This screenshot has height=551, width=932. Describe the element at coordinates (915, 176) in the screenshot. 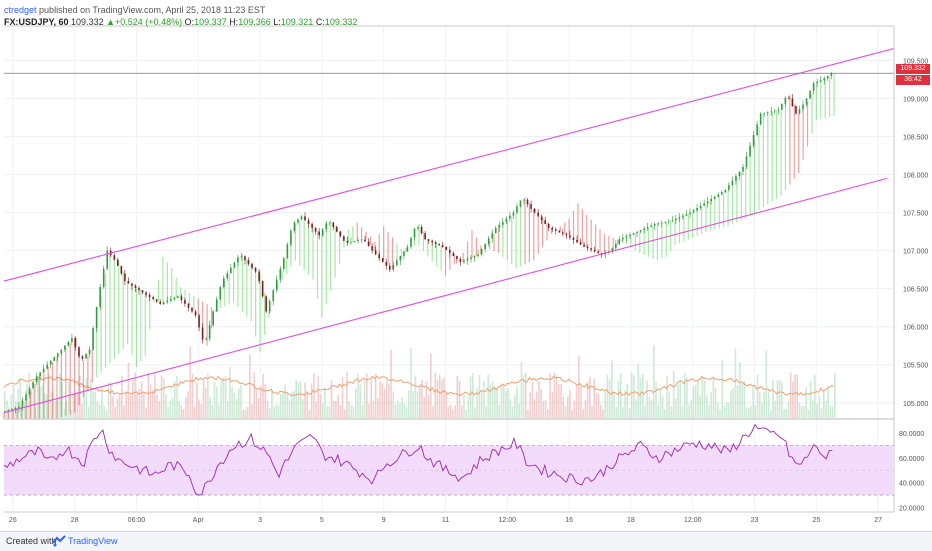

I see `price-tick-label: 108.000` at that location.